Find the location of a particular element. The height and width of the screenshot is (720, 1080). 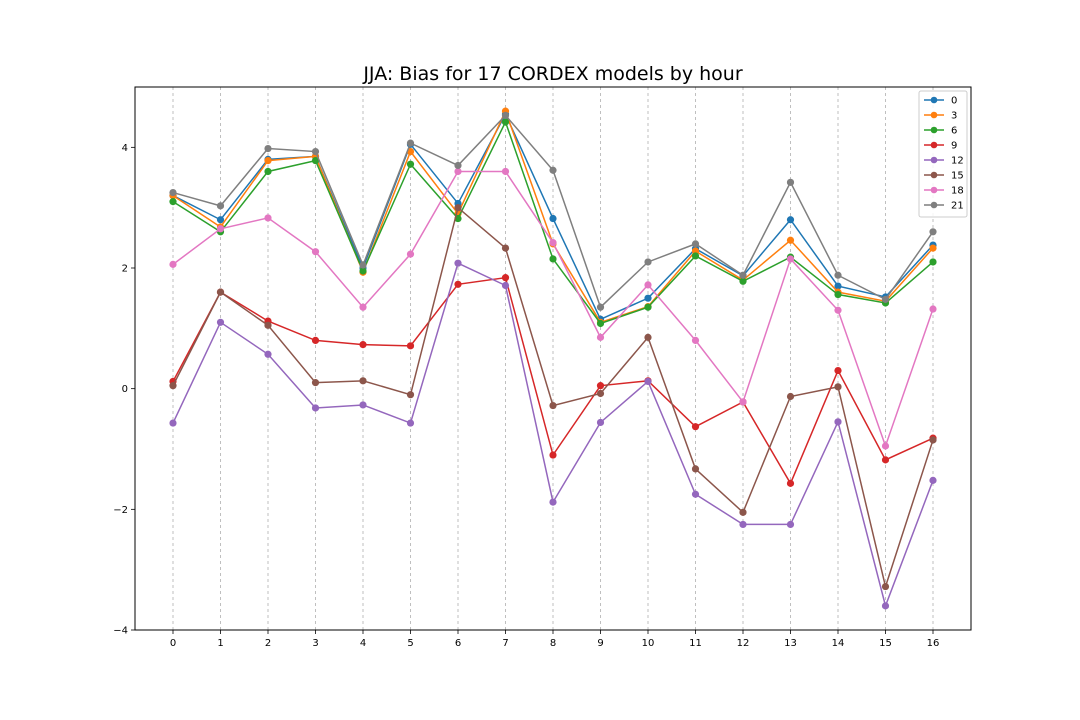

legend-label: 18 is located at coordinates (957, 191).